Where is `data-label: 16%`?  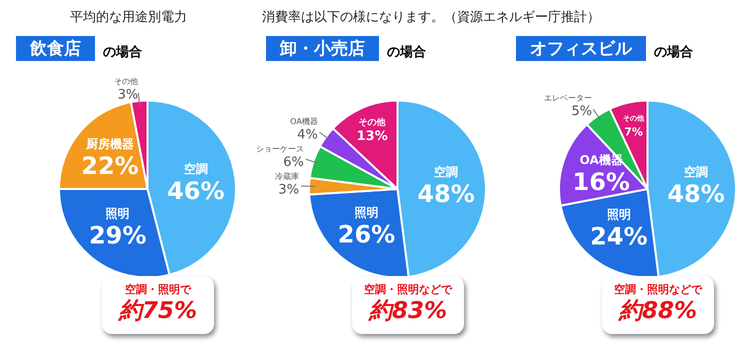 data-label: 16% is located at coordinates (601, 182).